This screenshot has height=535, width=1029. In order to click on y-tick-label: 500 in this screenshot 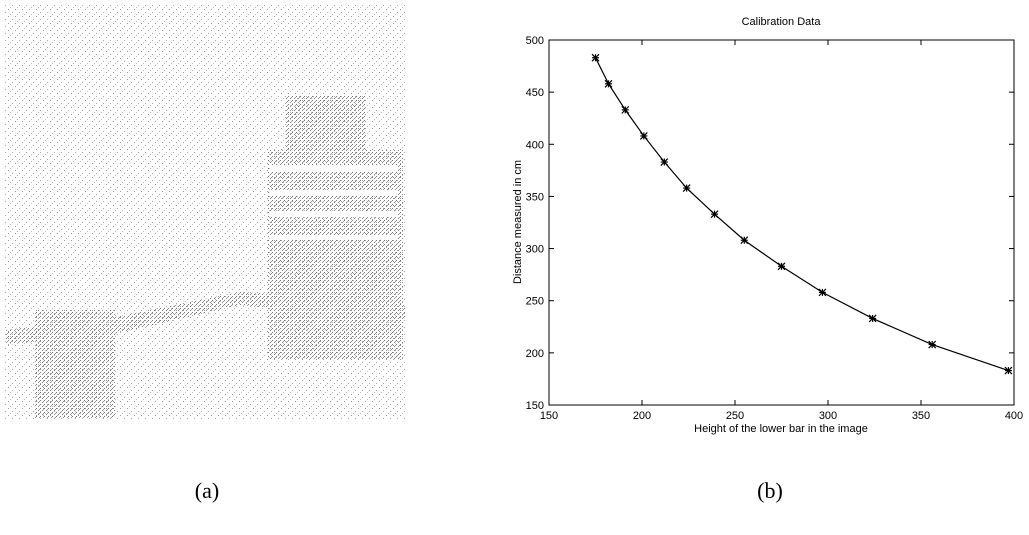, I will do `click(535, 41)`.